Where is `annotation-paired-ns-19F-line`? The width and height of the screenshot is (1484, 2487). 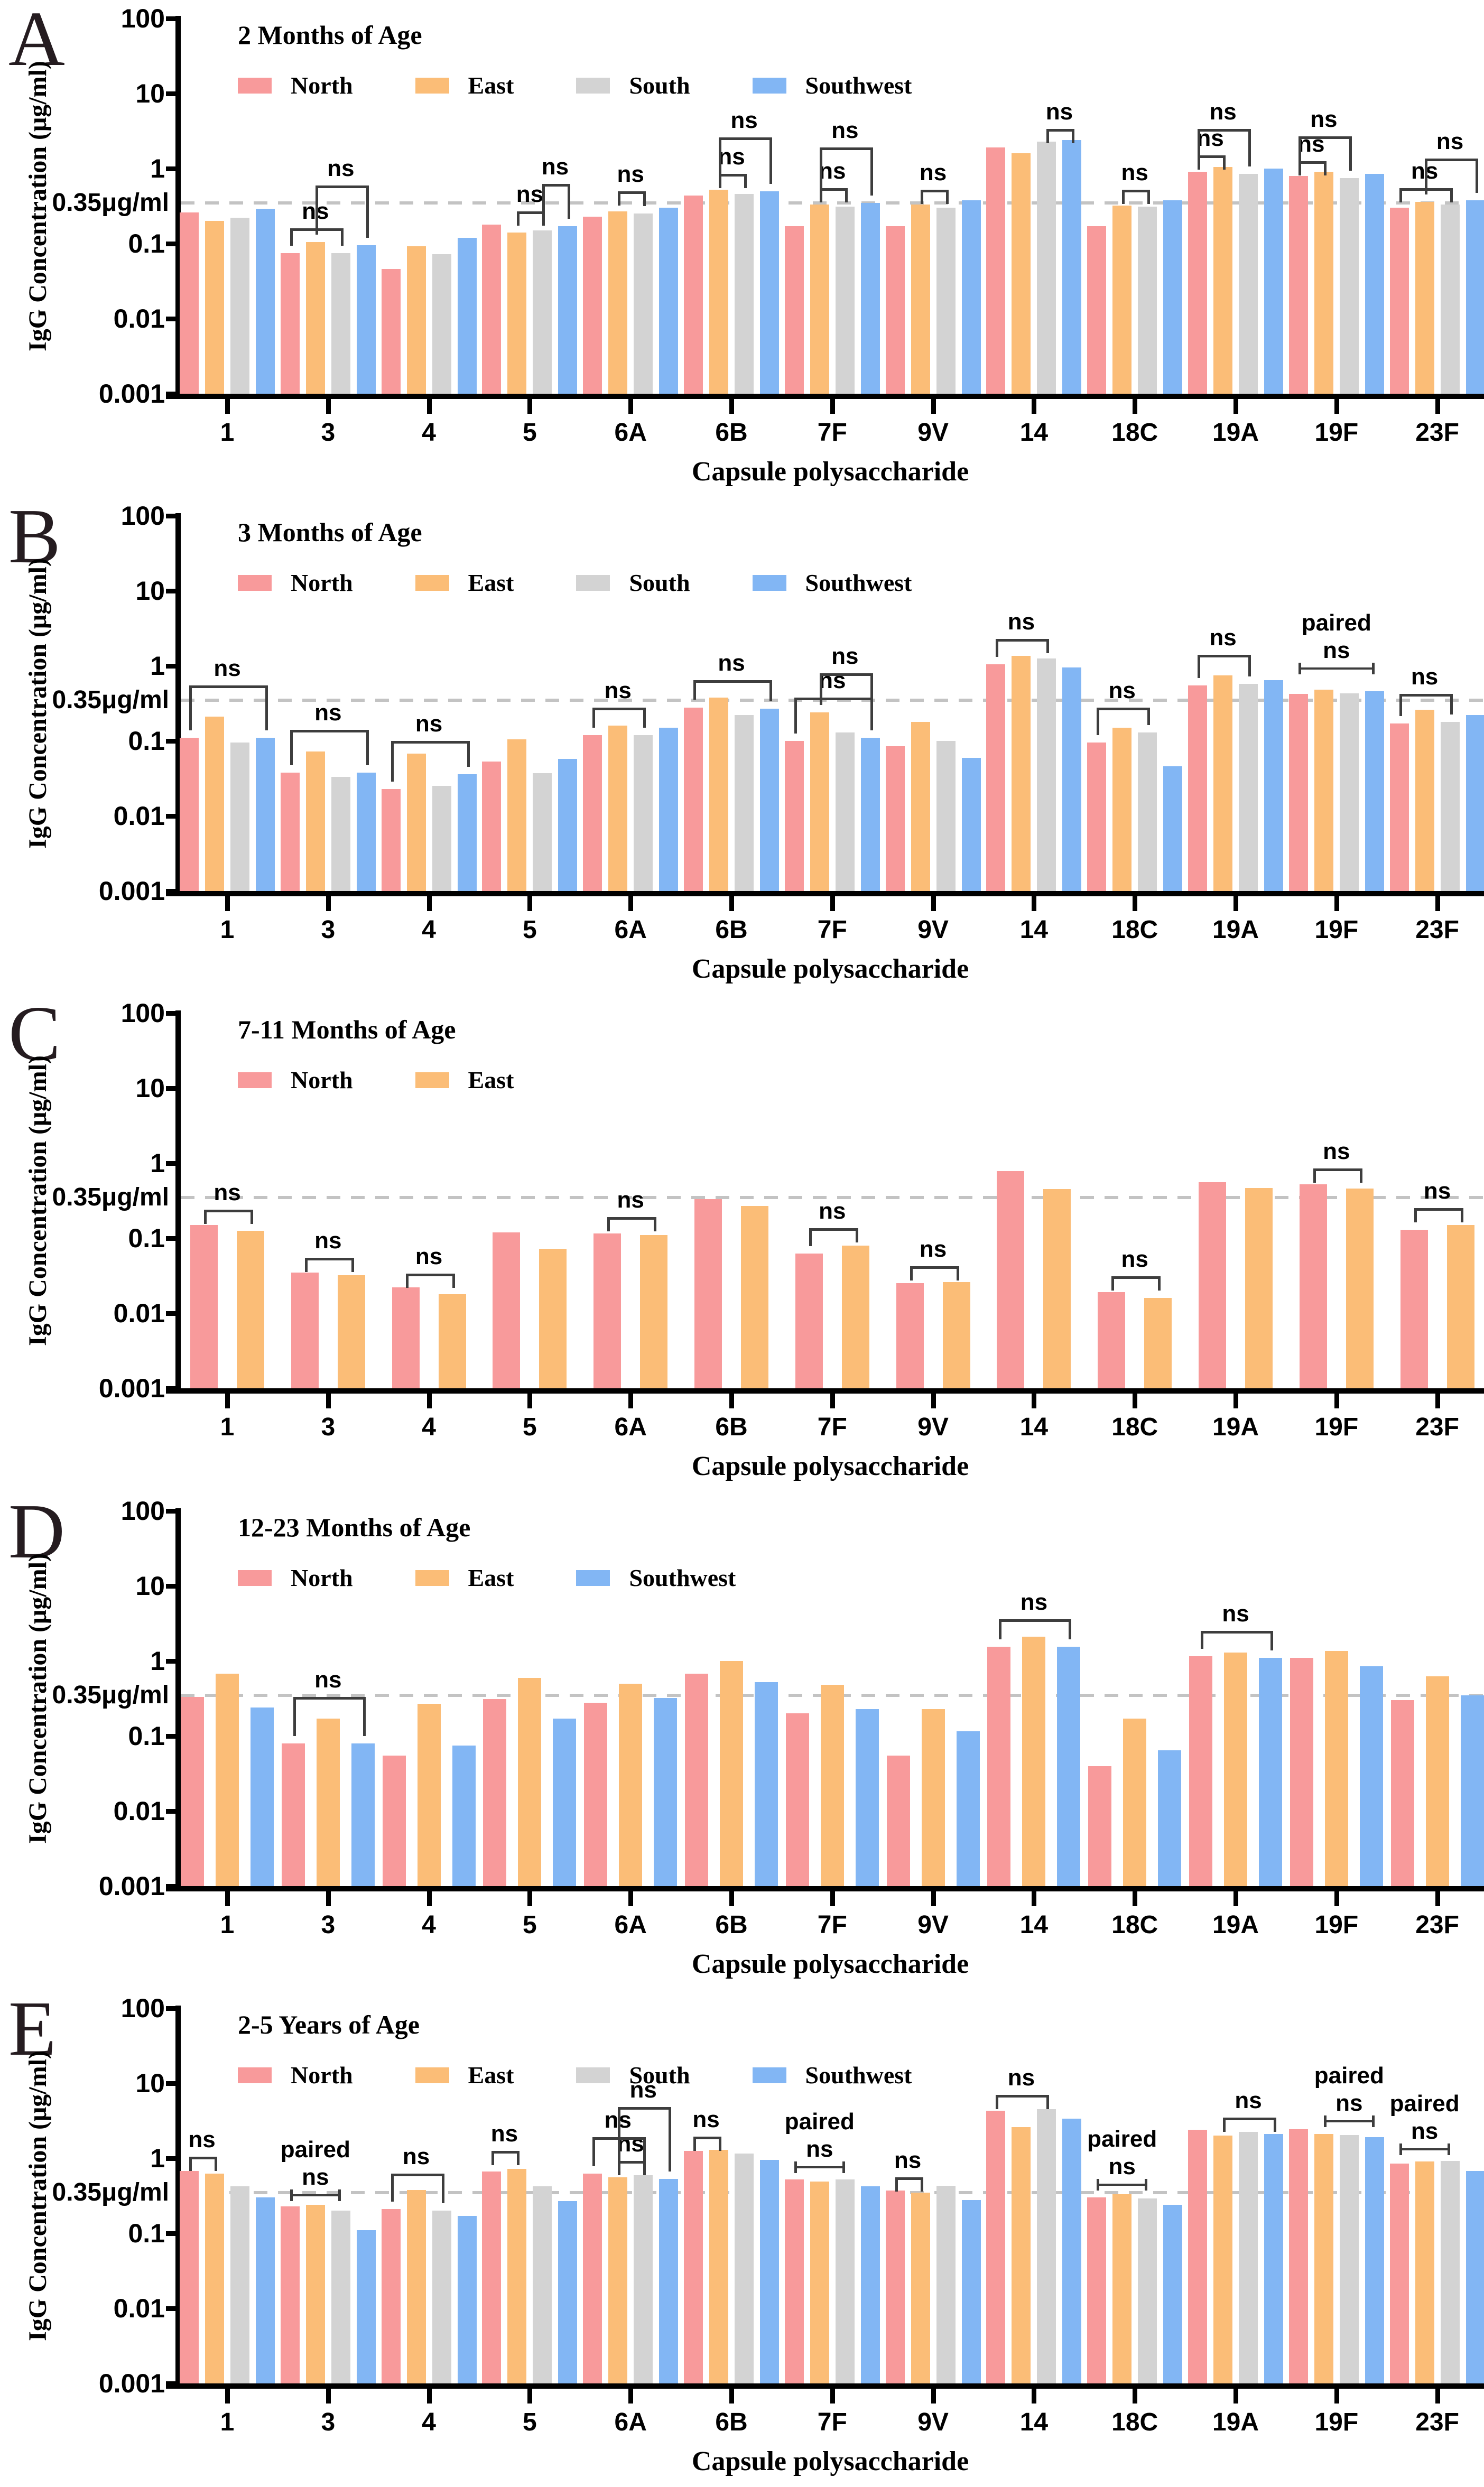 annotation-paired-ns-19F-line is located at coordinates (1349, 2121).